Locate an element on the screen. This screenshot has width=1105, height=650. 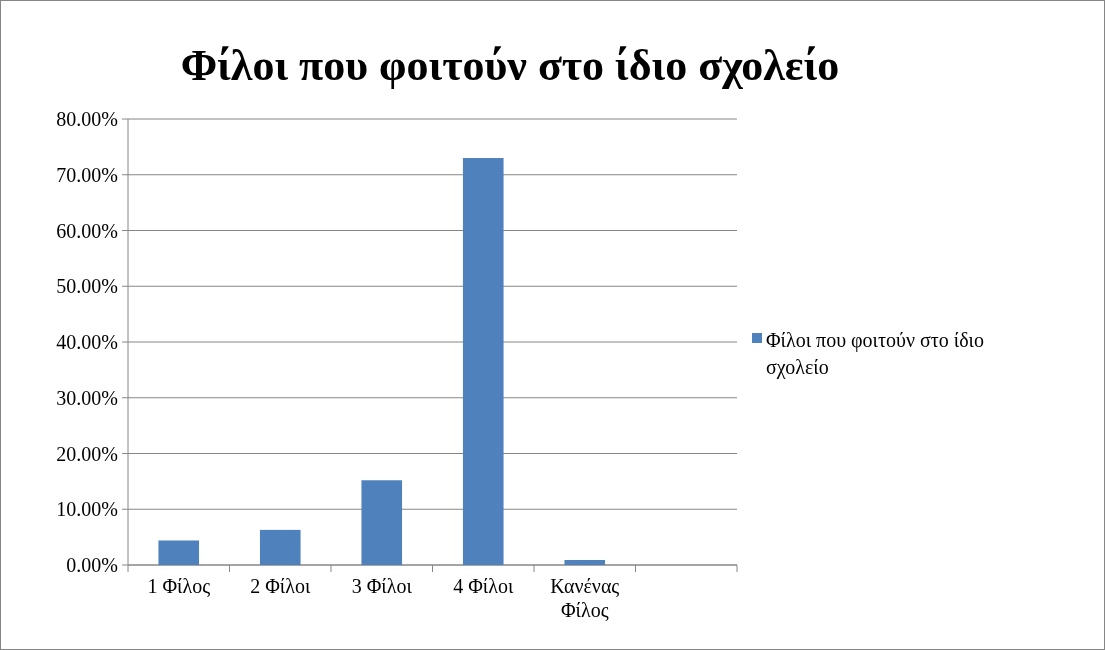
y-tick-label: 0.00% is located at coordinates (92, 565).